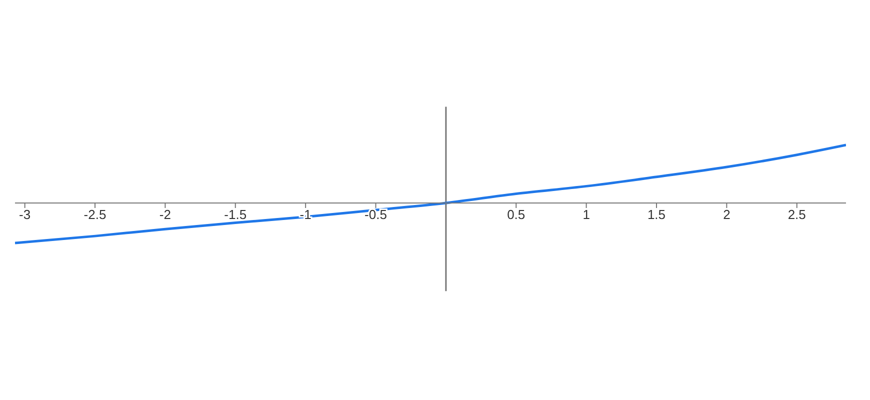  Describe the element at coordinates (375, 214) in the screenshot. I see `x-tick-label: -0.5` at that location.